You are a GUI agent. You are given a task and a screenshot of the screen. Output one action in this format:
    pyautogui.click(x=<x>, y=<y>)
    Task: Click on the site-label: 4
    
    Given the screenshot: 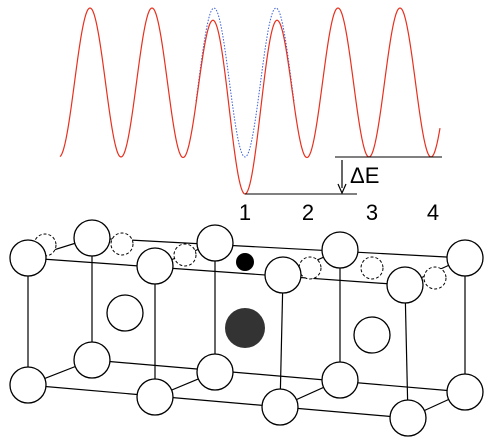 What is the action you would take?
    pyautogui.click(x=433, y=212)
    